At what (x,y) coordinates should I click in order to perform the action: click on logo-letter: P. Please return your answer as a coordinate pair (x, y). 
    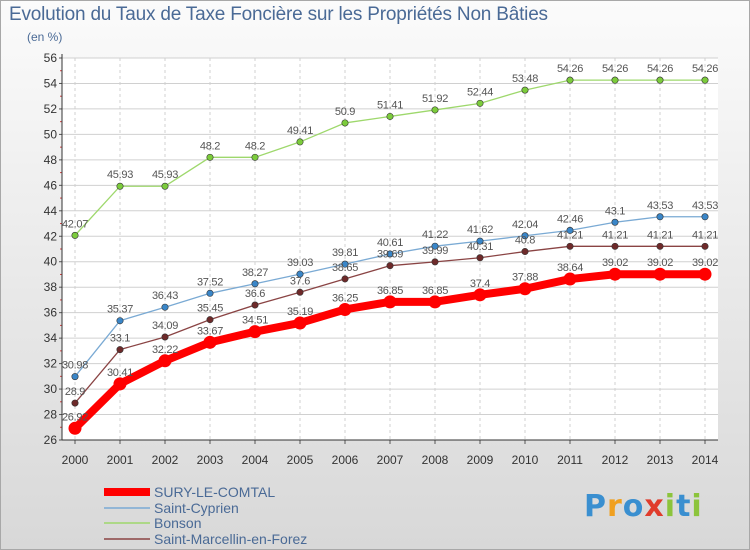
    Looking at the image, I should click on (595, 506).